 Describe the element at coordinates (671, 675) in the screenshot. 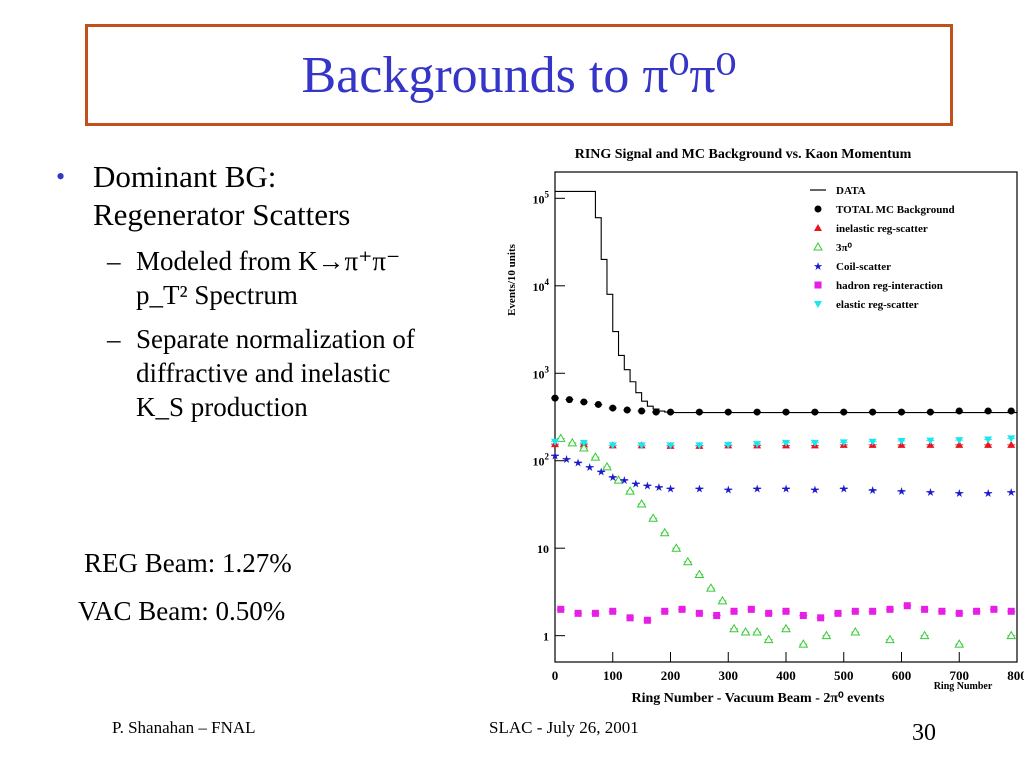

I see `x-tick-label: 200` at that location.